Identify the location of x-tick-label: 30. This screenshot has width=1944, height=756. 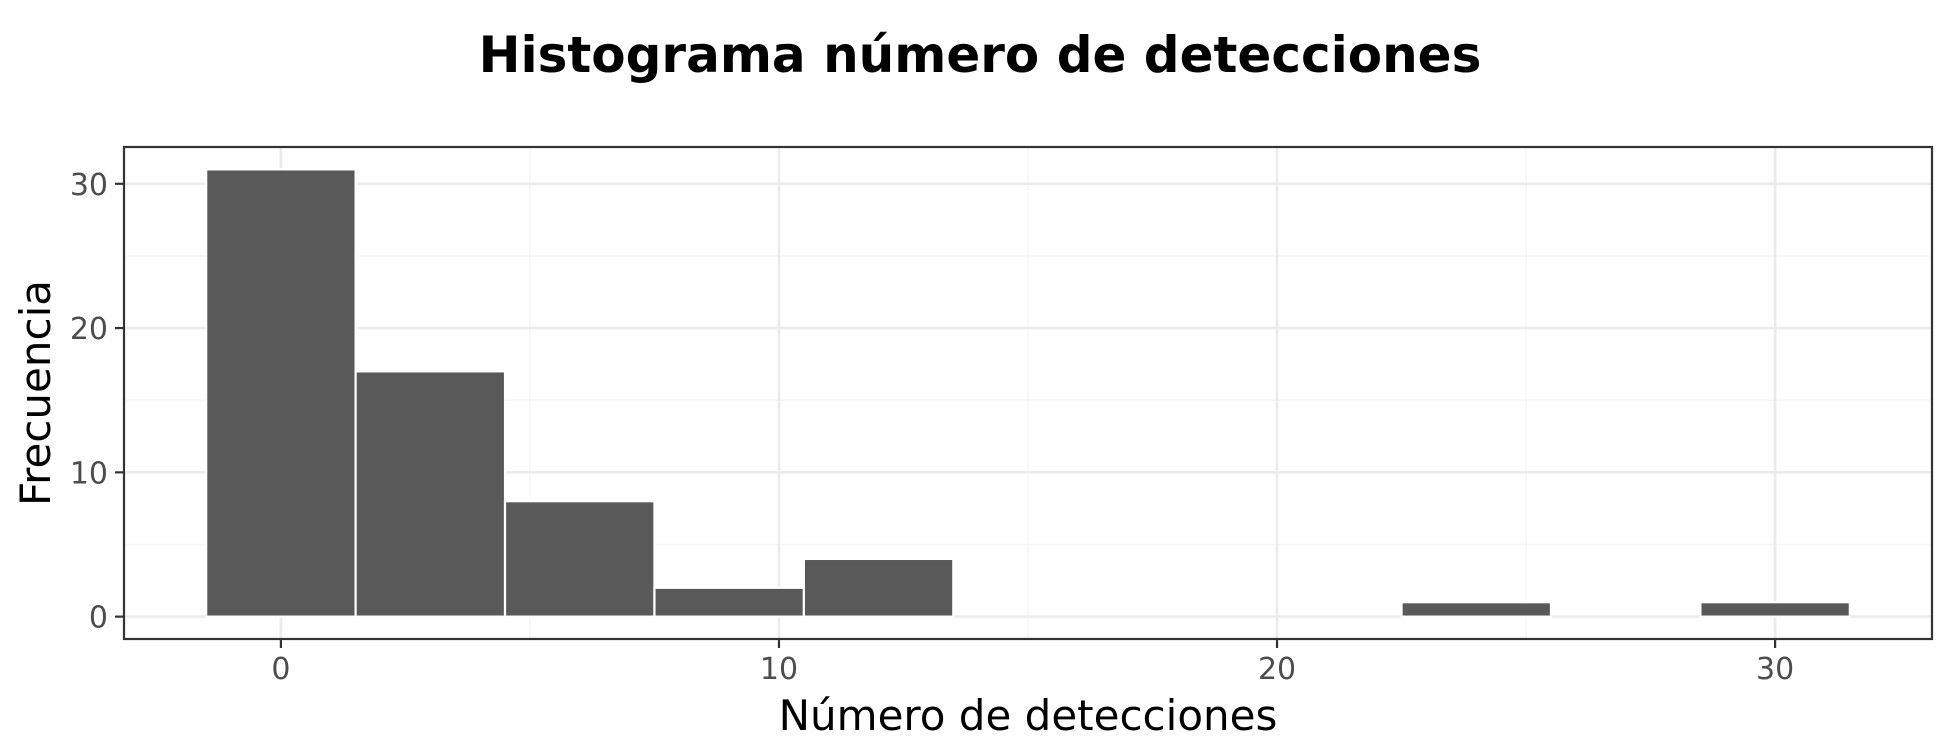
(1775, 669).